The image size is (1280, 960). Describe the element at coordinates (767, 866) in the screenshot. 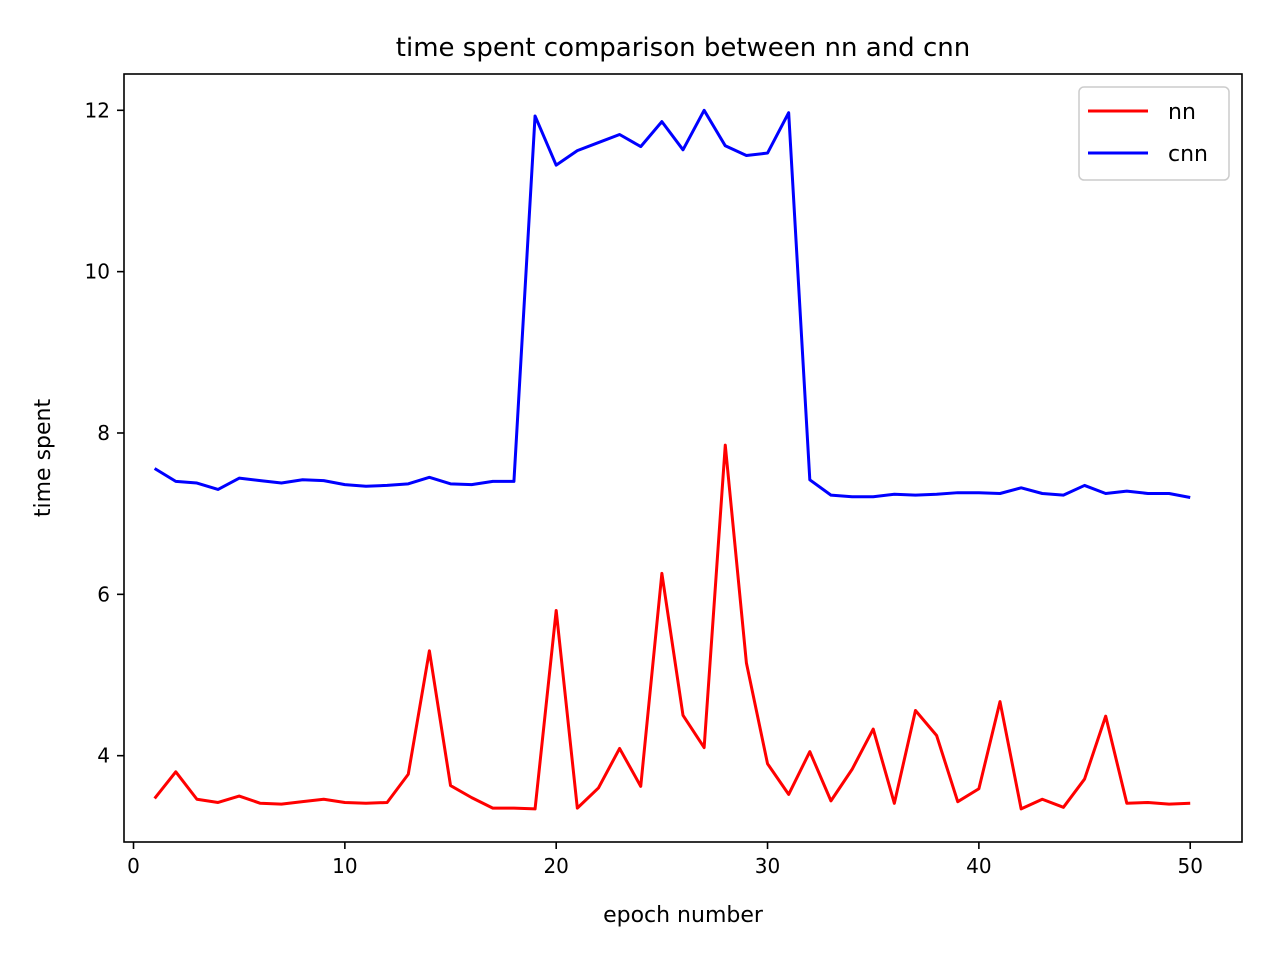

I see `x-tick-label: 30` at that location.